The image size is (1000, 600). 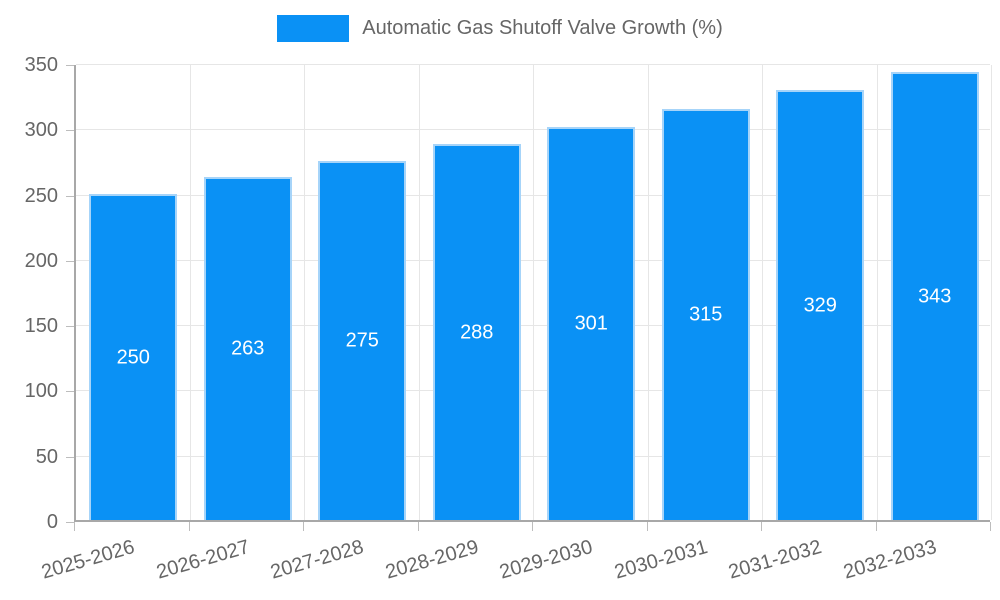 I want to click on bar: 329, so click(x=820, y=305).